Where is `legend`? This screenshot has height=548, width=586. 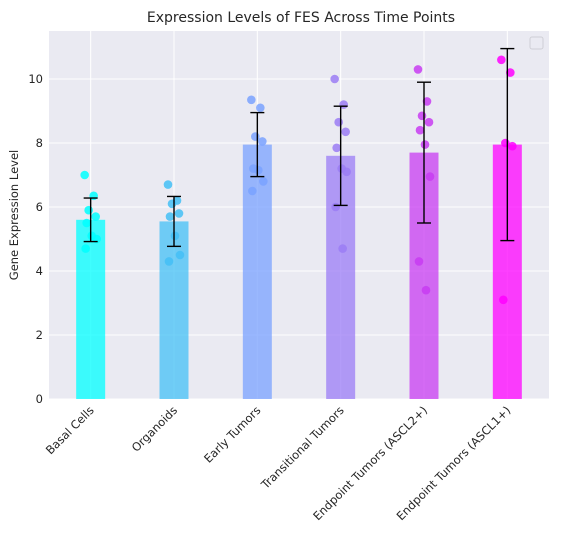 legend is located at coordinates (536, 43).